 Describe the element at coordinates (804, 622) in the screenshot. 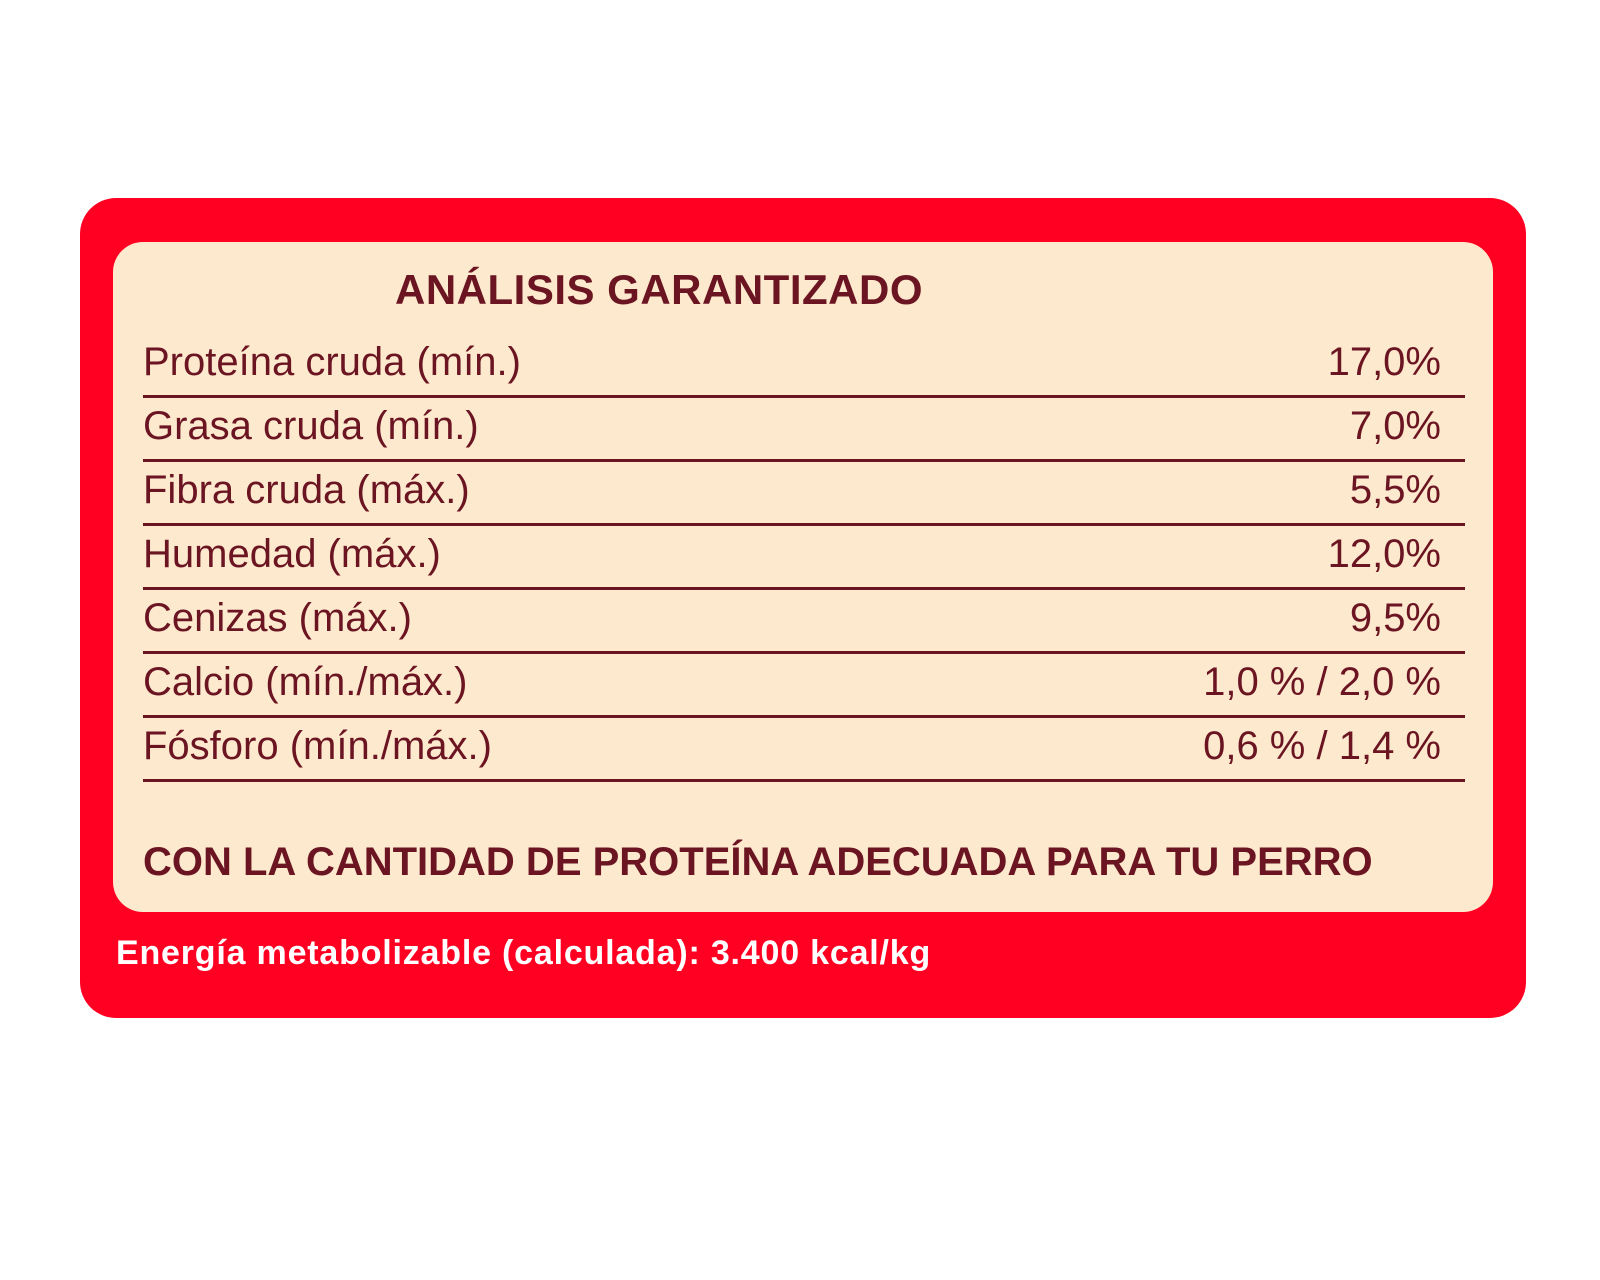

I see `table-row: Cenizas (máx.) 9,5%` at that location.